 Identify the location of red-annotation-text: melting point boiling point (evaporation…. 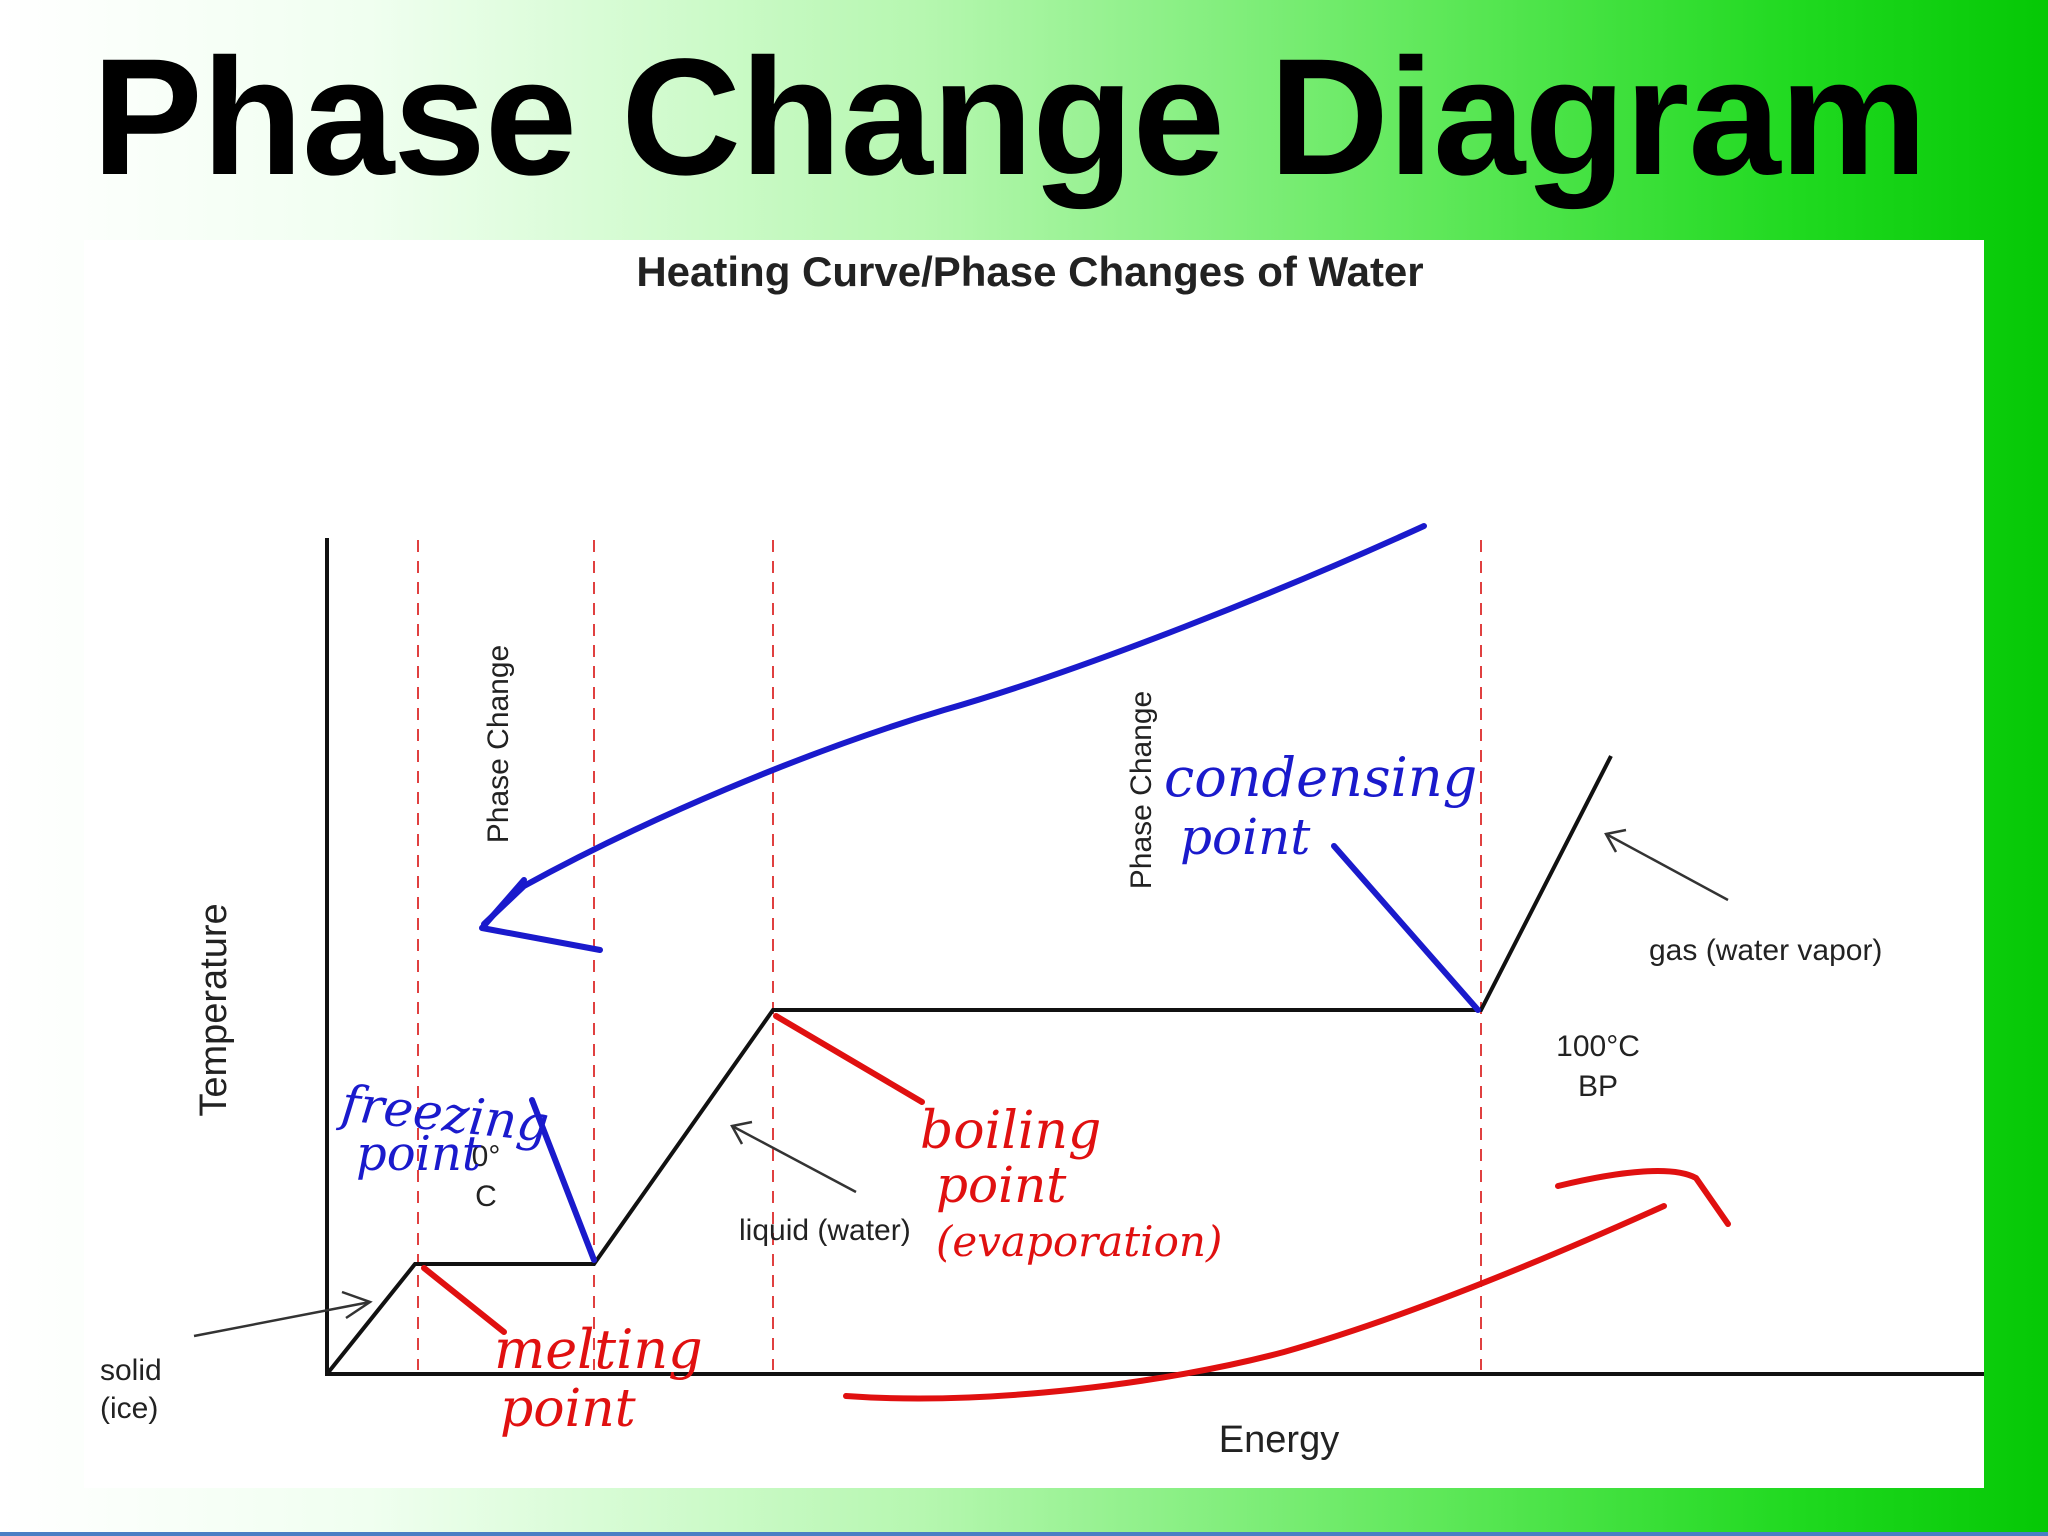
(858, 1270).